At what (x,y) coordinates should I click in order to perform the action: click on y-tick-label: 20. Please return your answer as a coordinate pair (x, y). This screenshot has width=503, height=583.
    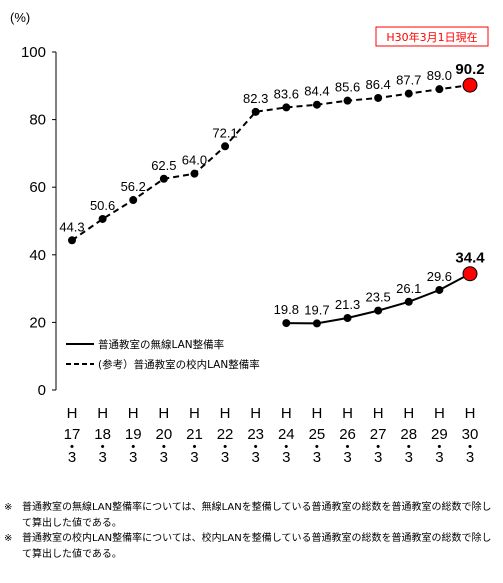
    Looking at the image, I should click on (37, 322).